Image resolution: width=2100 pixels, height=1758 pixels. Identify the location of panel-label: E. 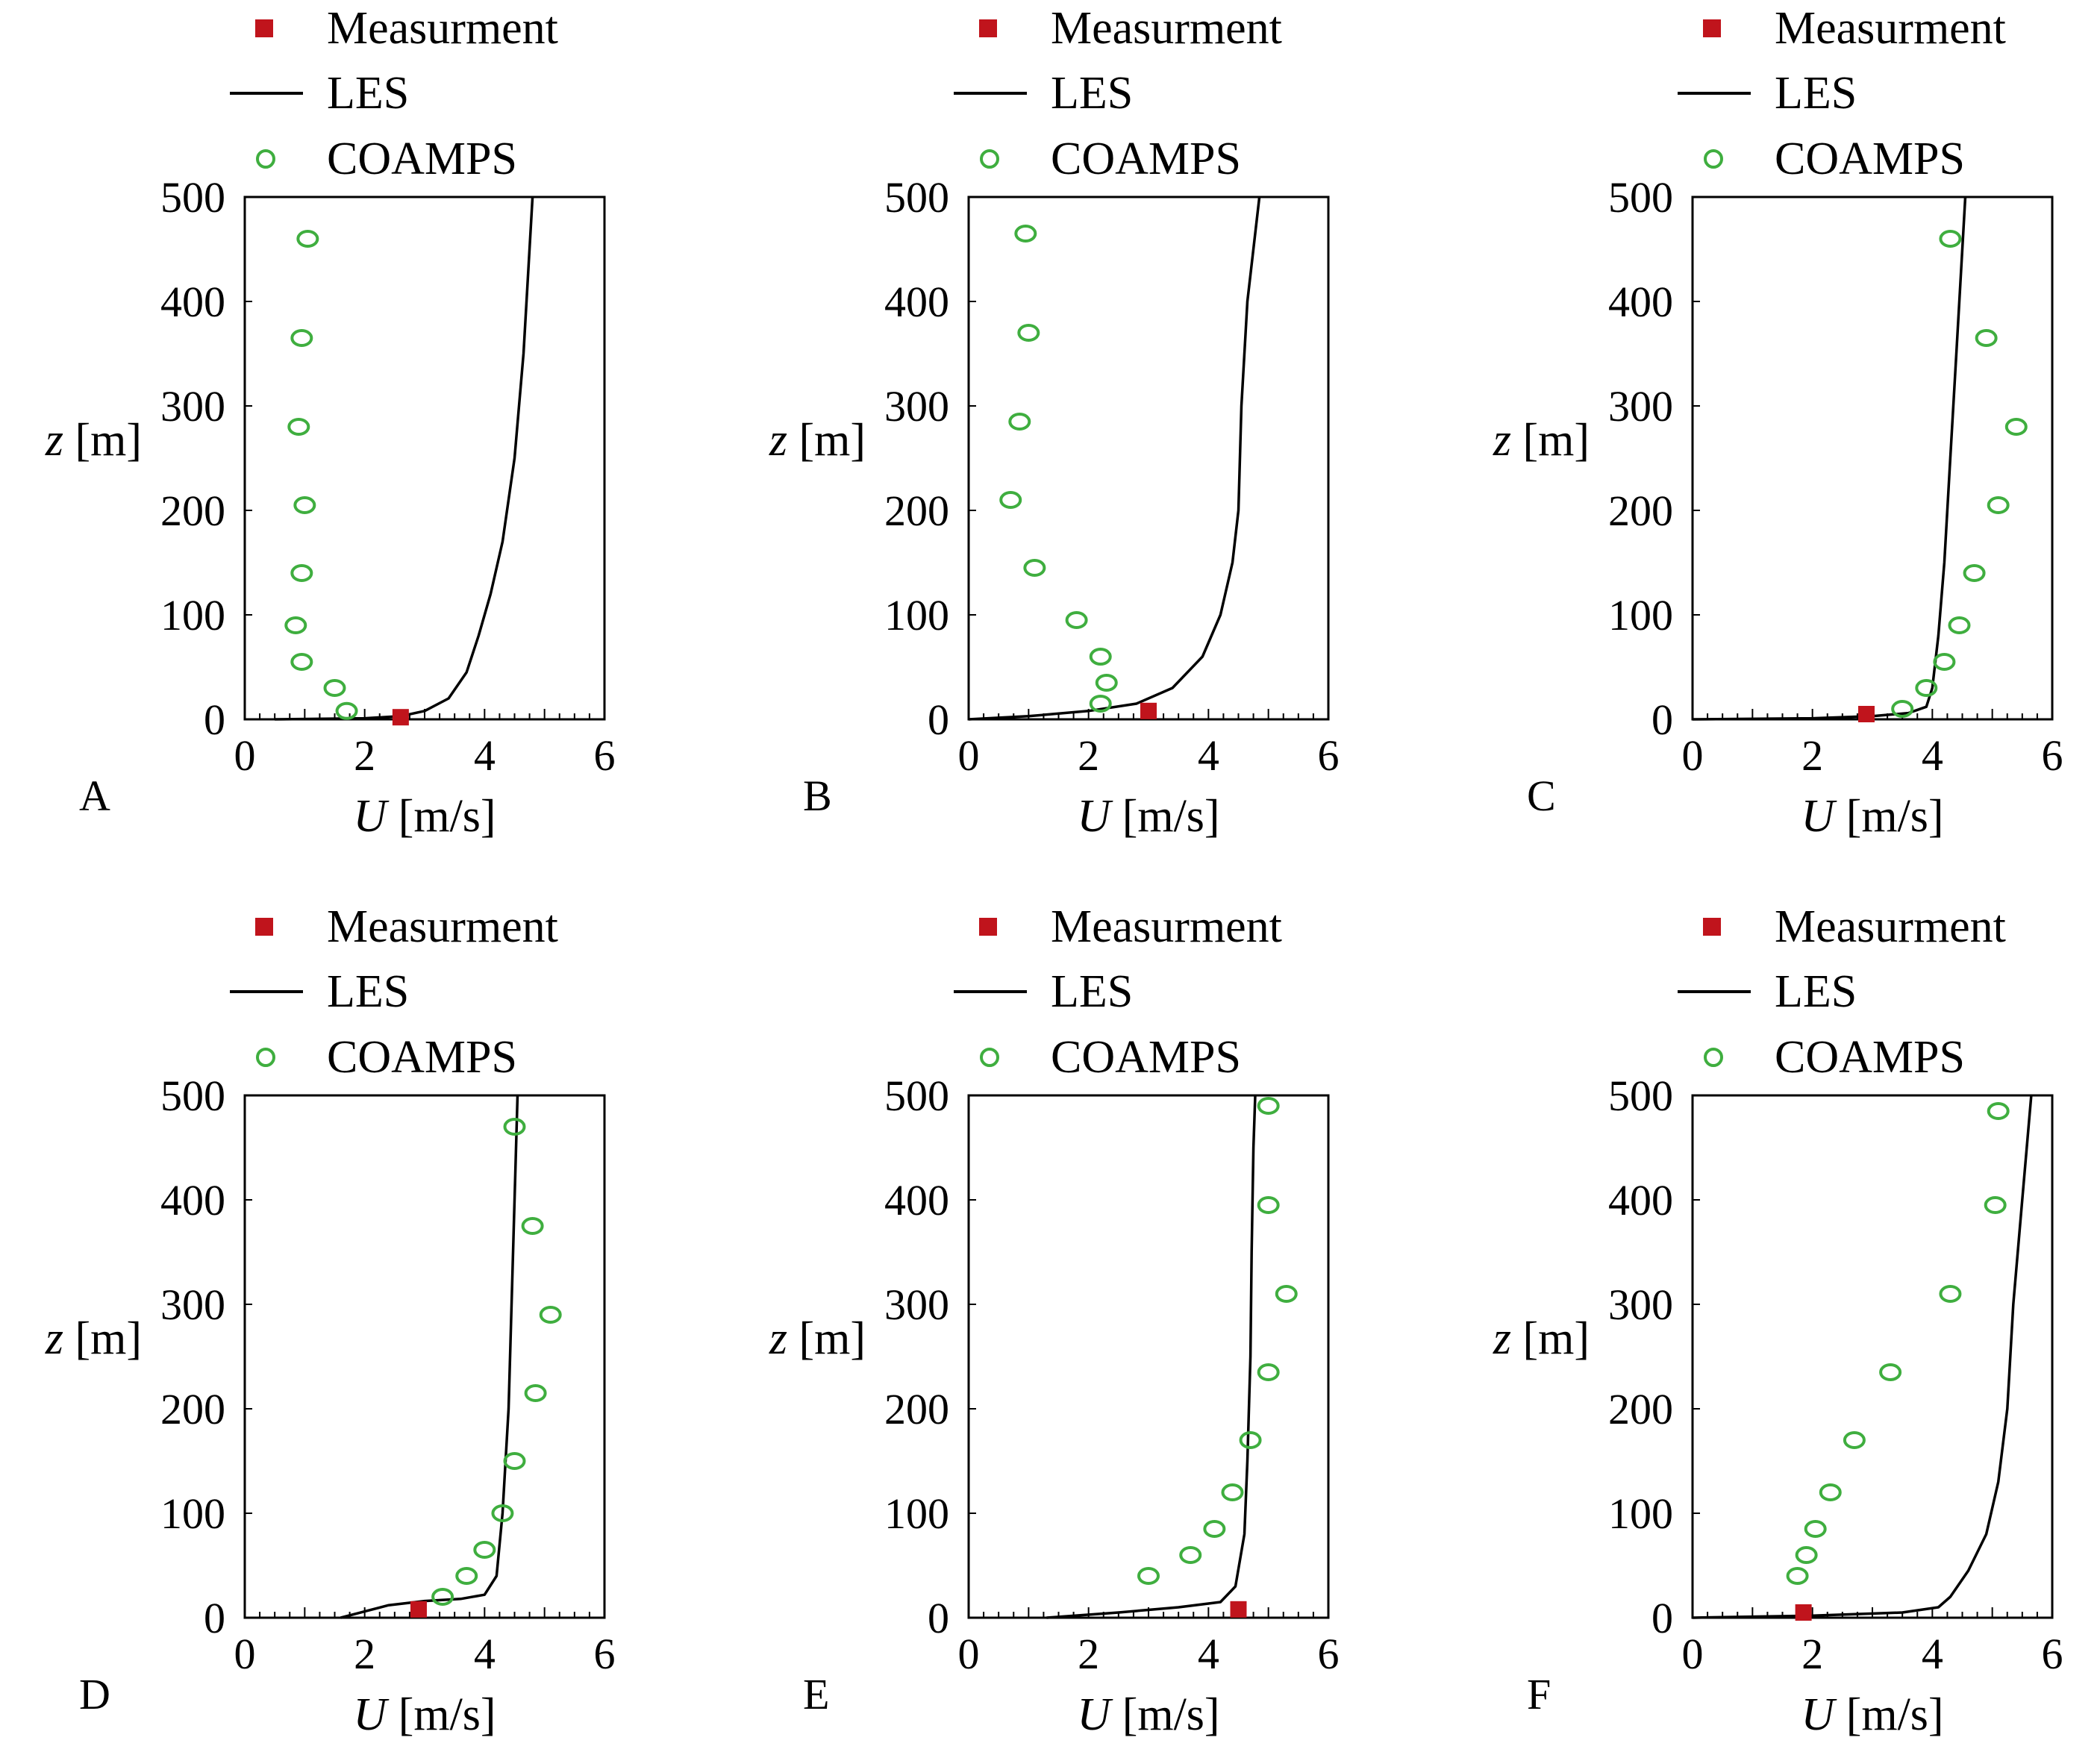
(816, 1694).